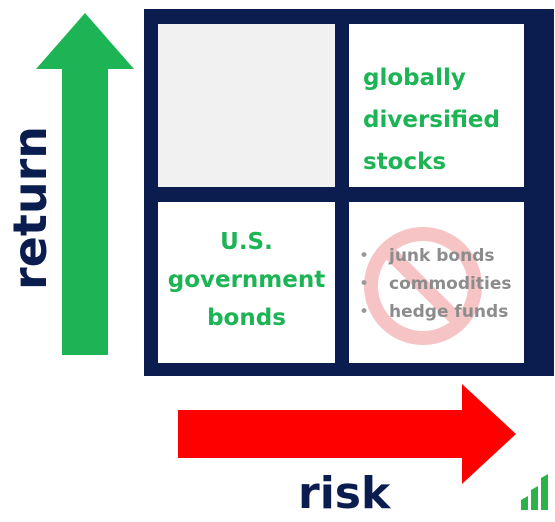 The height and width of the screenshot is (522, 555). What do you see at coordinates (30, 208) in the screenshot?
I see `y-axis-label: return` at bounding box center [30, 208].